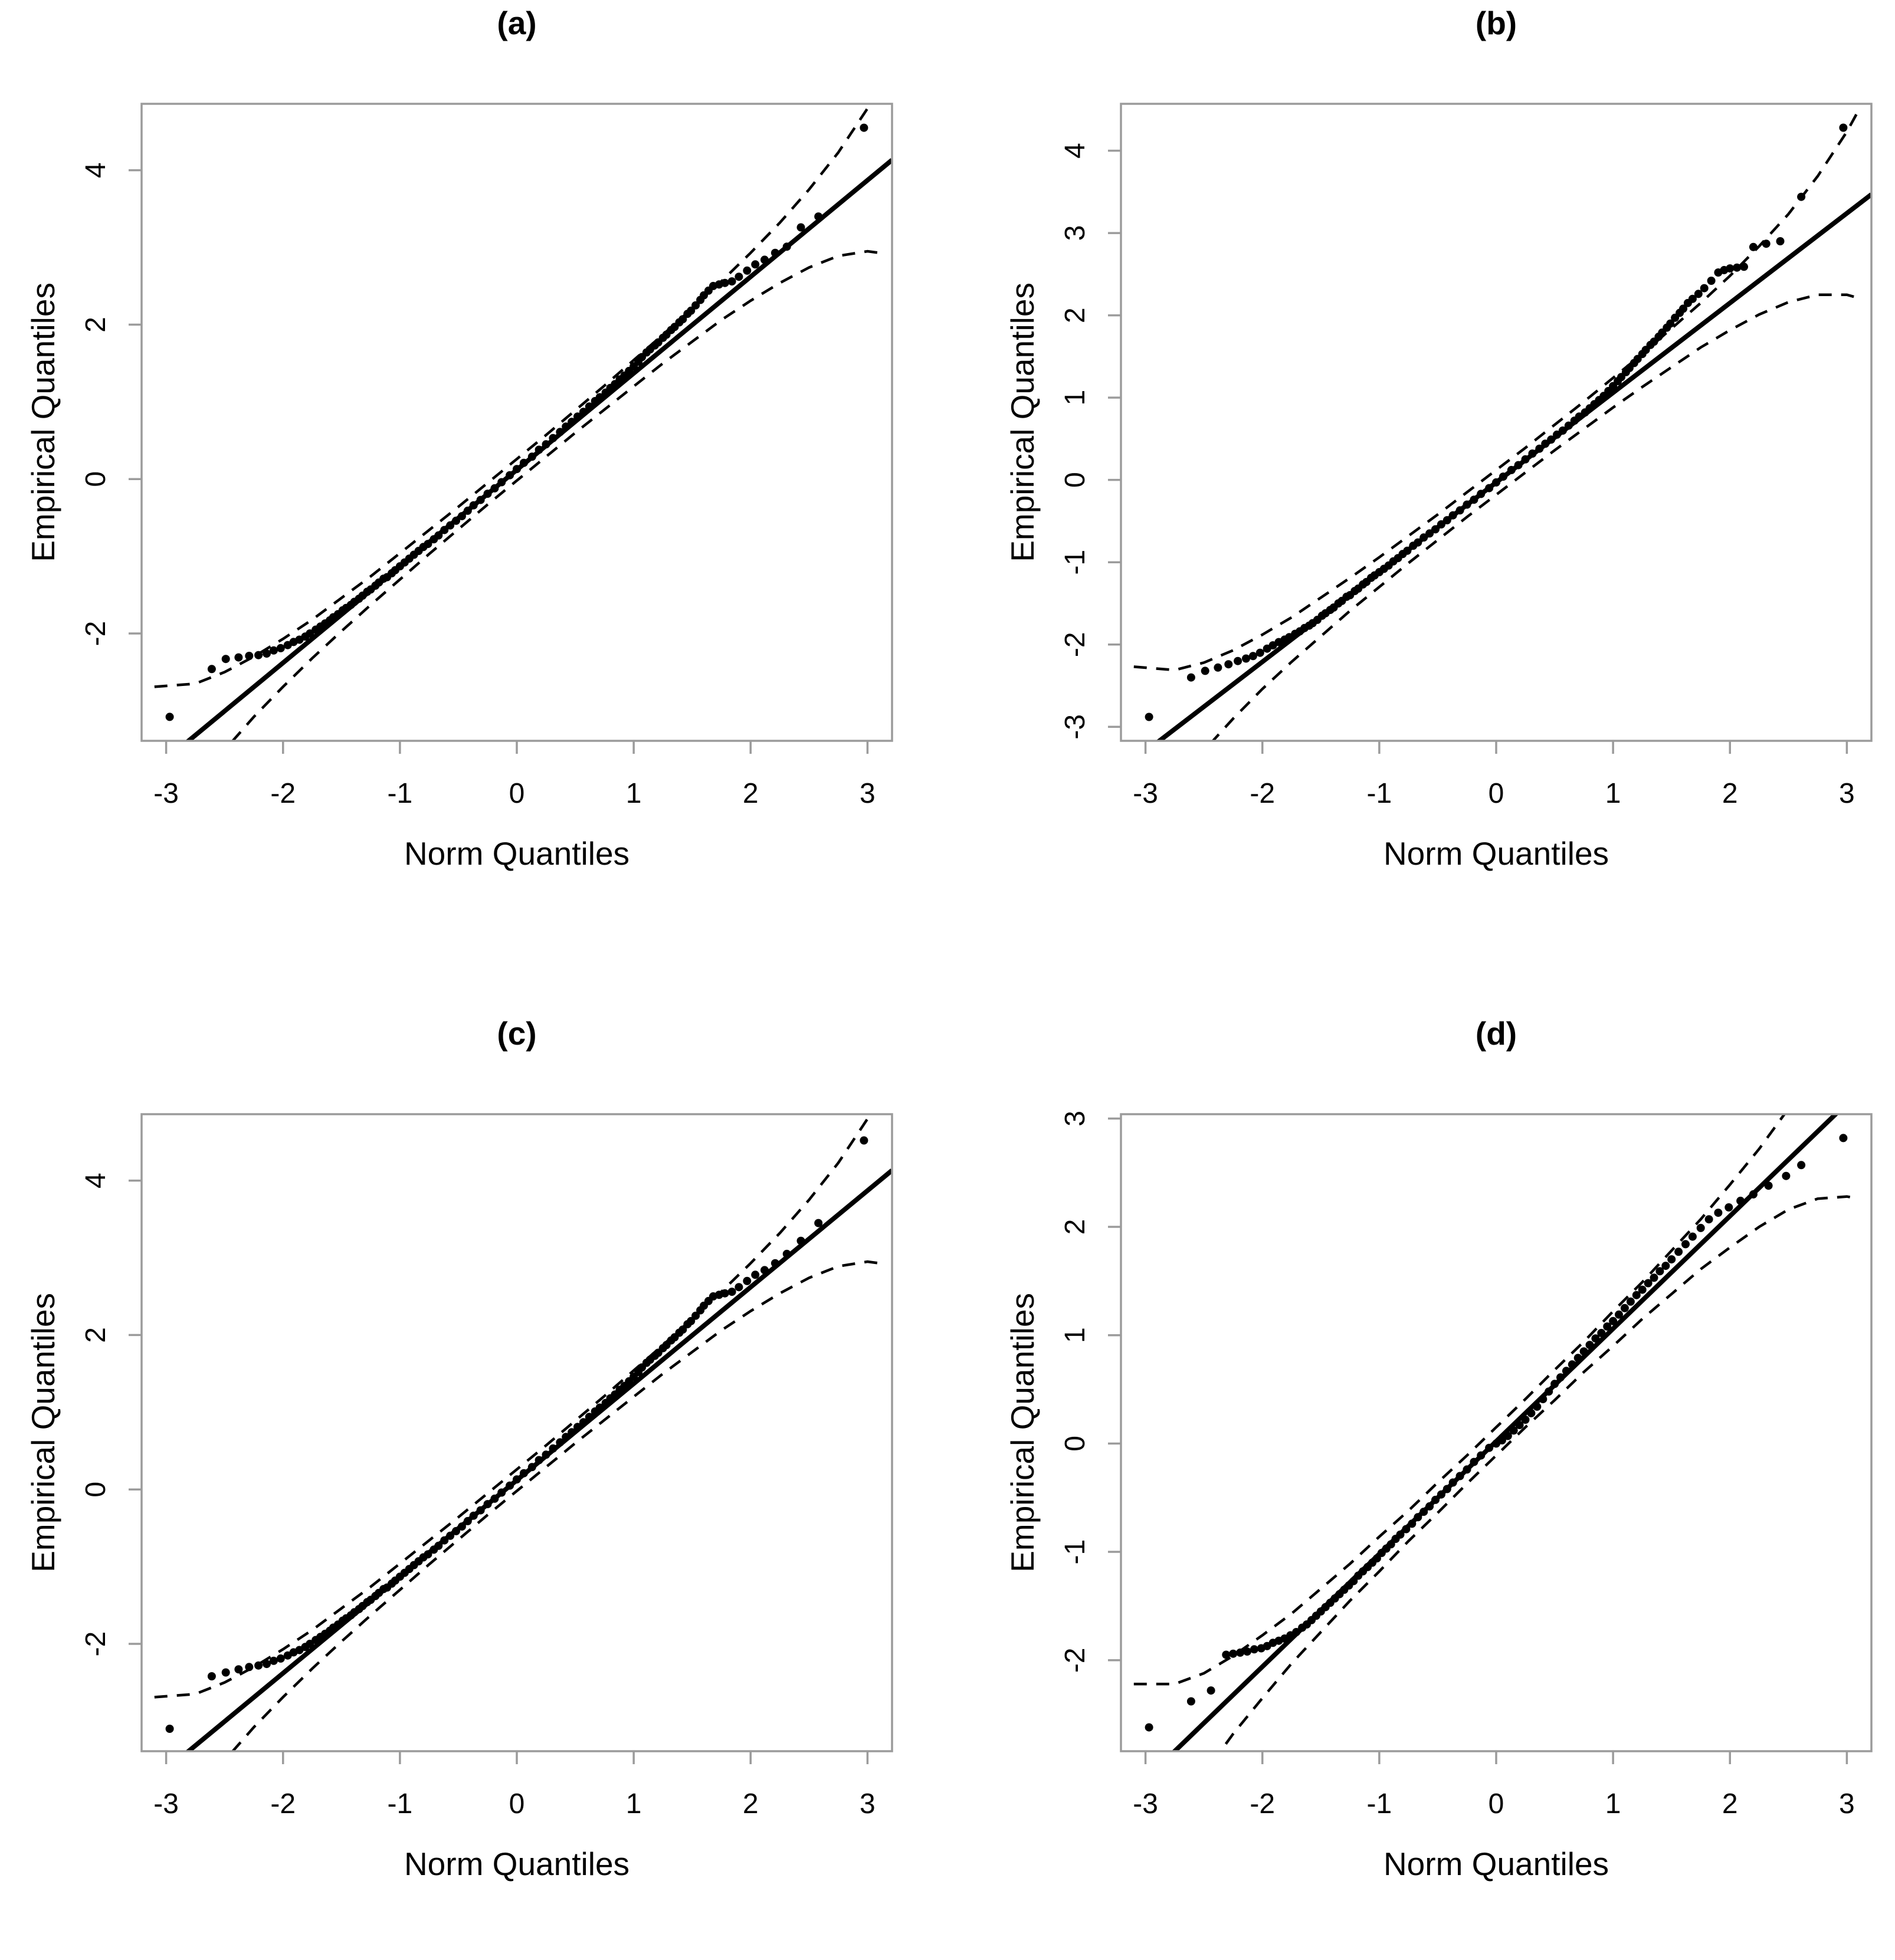 The width and height of the screenshot is (1895, 1960). I want to click on y-axis-ticks: -3 -2 -1 0 1 2 3 4, so click(1091, 441).